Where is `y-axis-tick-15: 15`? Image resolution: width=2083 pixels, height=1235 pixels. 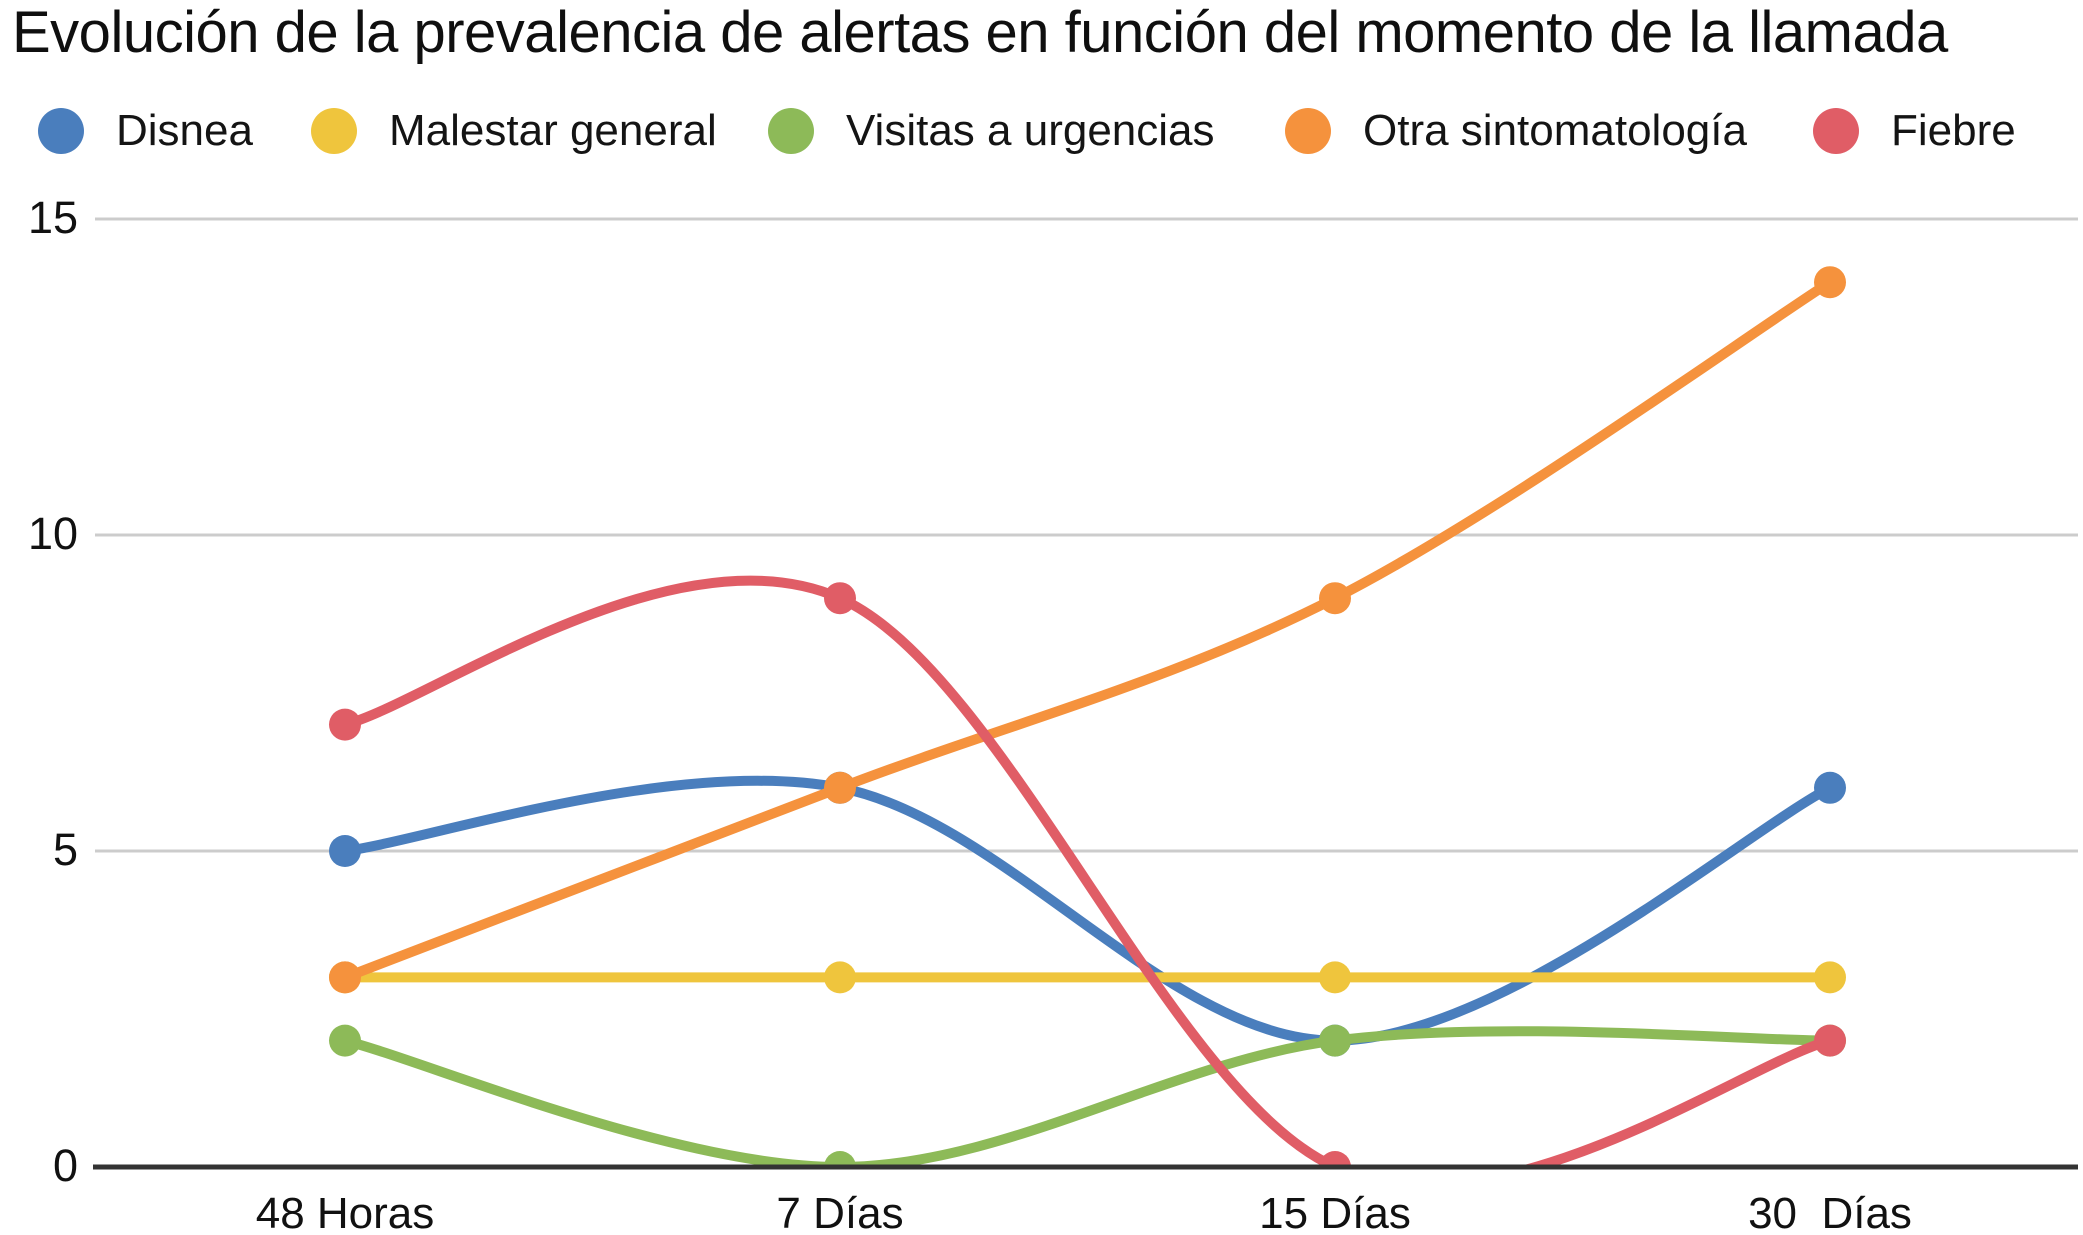 y-axis-tick-15: 15 is located at coordinates (52, 217).